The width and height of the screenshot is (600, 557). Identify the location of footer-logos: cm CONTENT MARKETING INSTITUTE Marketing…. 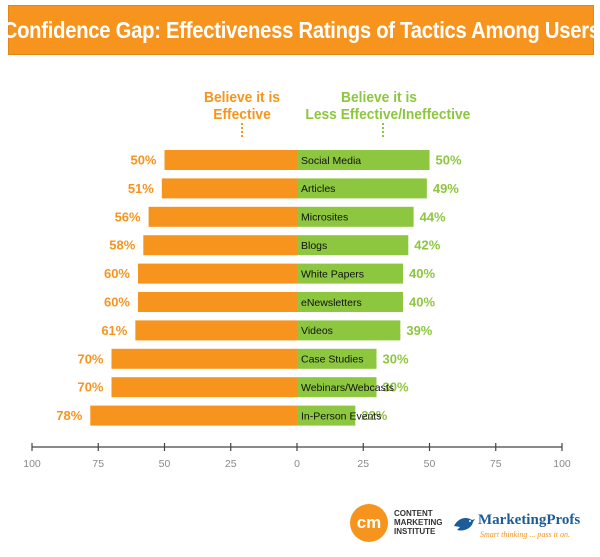
(467, 526).